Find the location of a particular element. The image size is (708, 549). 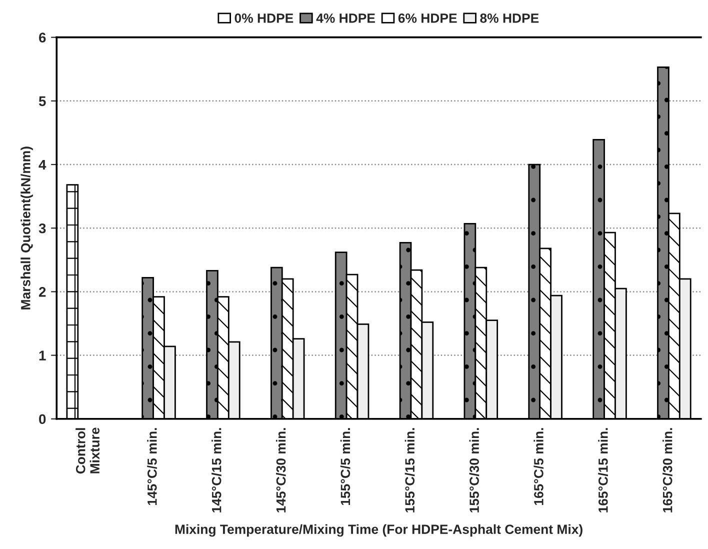

y-tick-label: 4 is located at coordinates (42, 165).